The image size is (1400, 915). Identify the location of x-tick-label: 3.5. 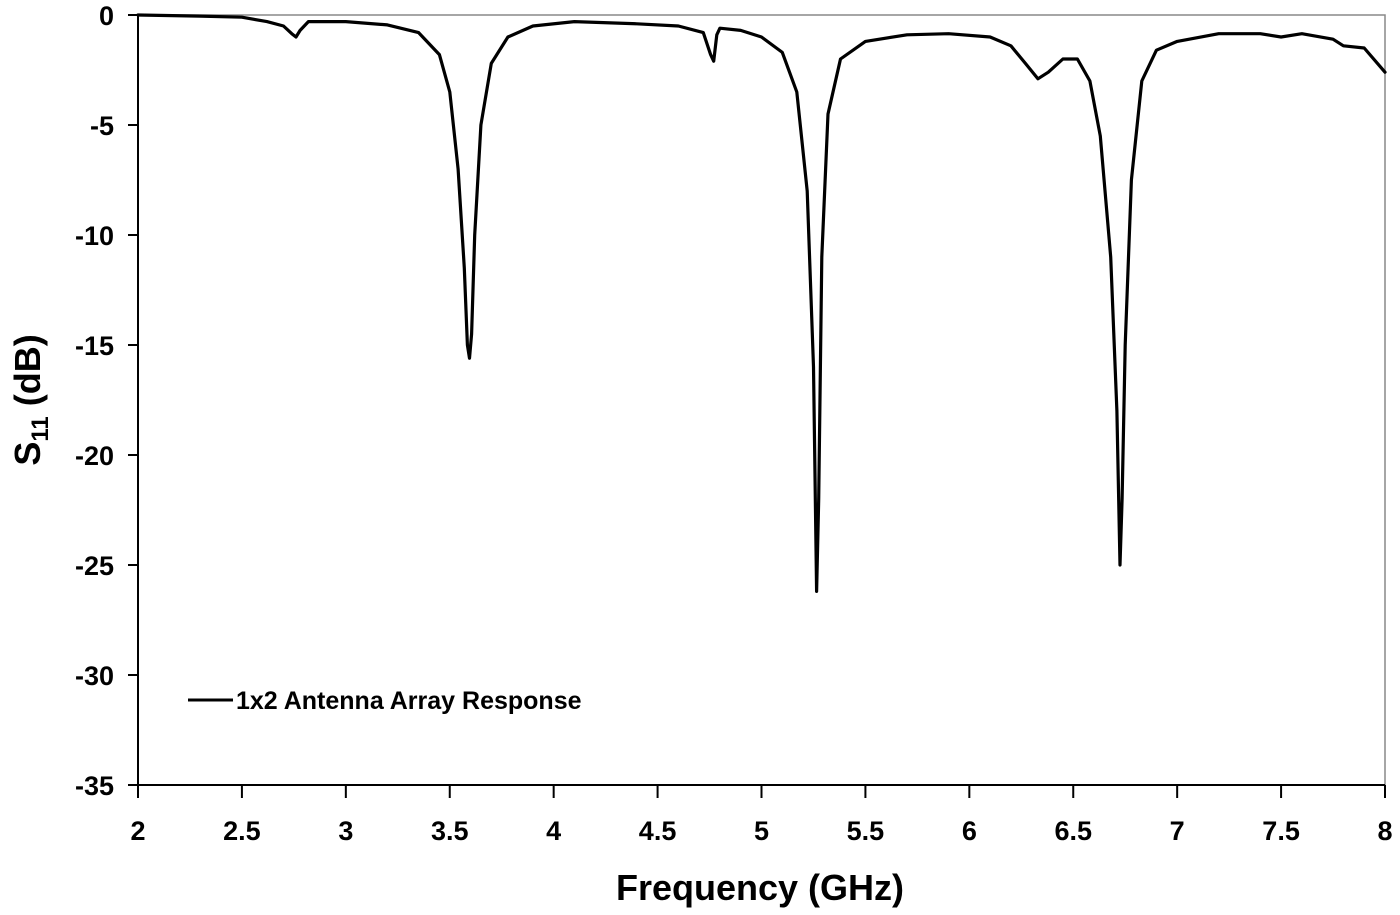
(450, 831).